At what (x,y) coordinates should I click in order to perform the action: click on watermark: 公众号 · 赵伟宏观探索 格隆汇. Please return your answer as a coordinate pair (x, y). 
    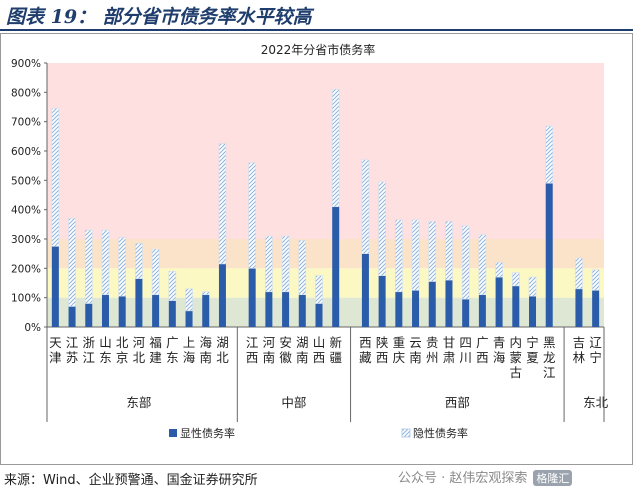
    Looking at the image, I should click on (485, 476).